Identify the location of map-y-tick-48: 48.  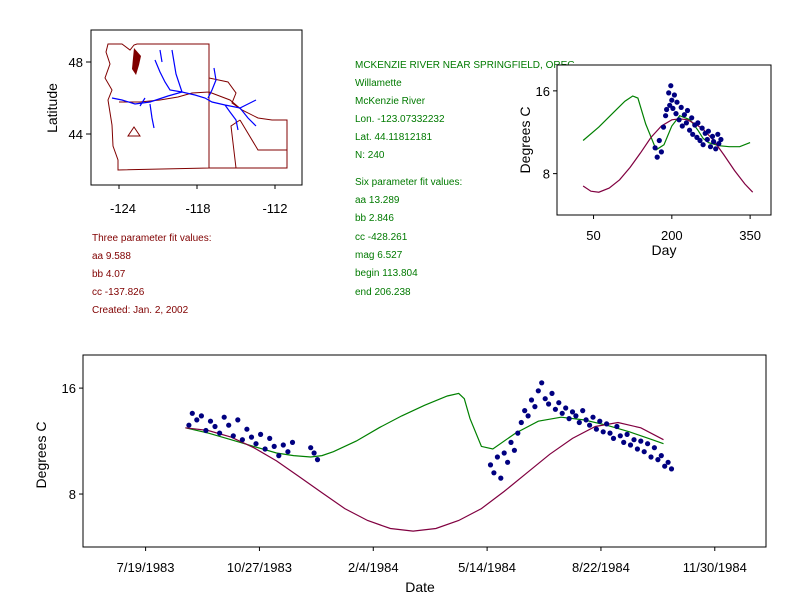
(76, 62).